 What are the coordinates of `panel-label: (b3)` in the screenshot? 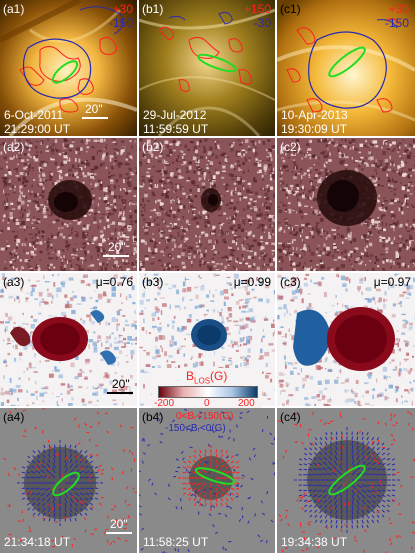 It's located at (153, 282).